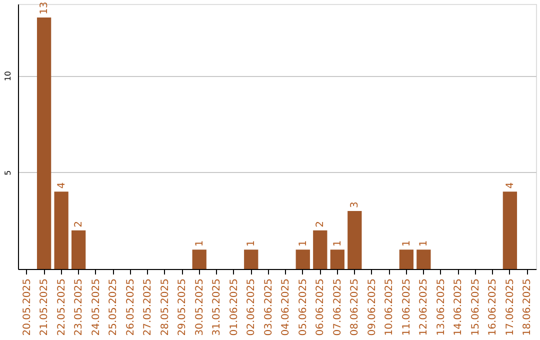 The width and height of the screenshot is (540, 340). What do you see at coordinates (114, 307) in the screenshot?
I see `x-tick-label: 25.05.2025` at bounding box center [114, 307].